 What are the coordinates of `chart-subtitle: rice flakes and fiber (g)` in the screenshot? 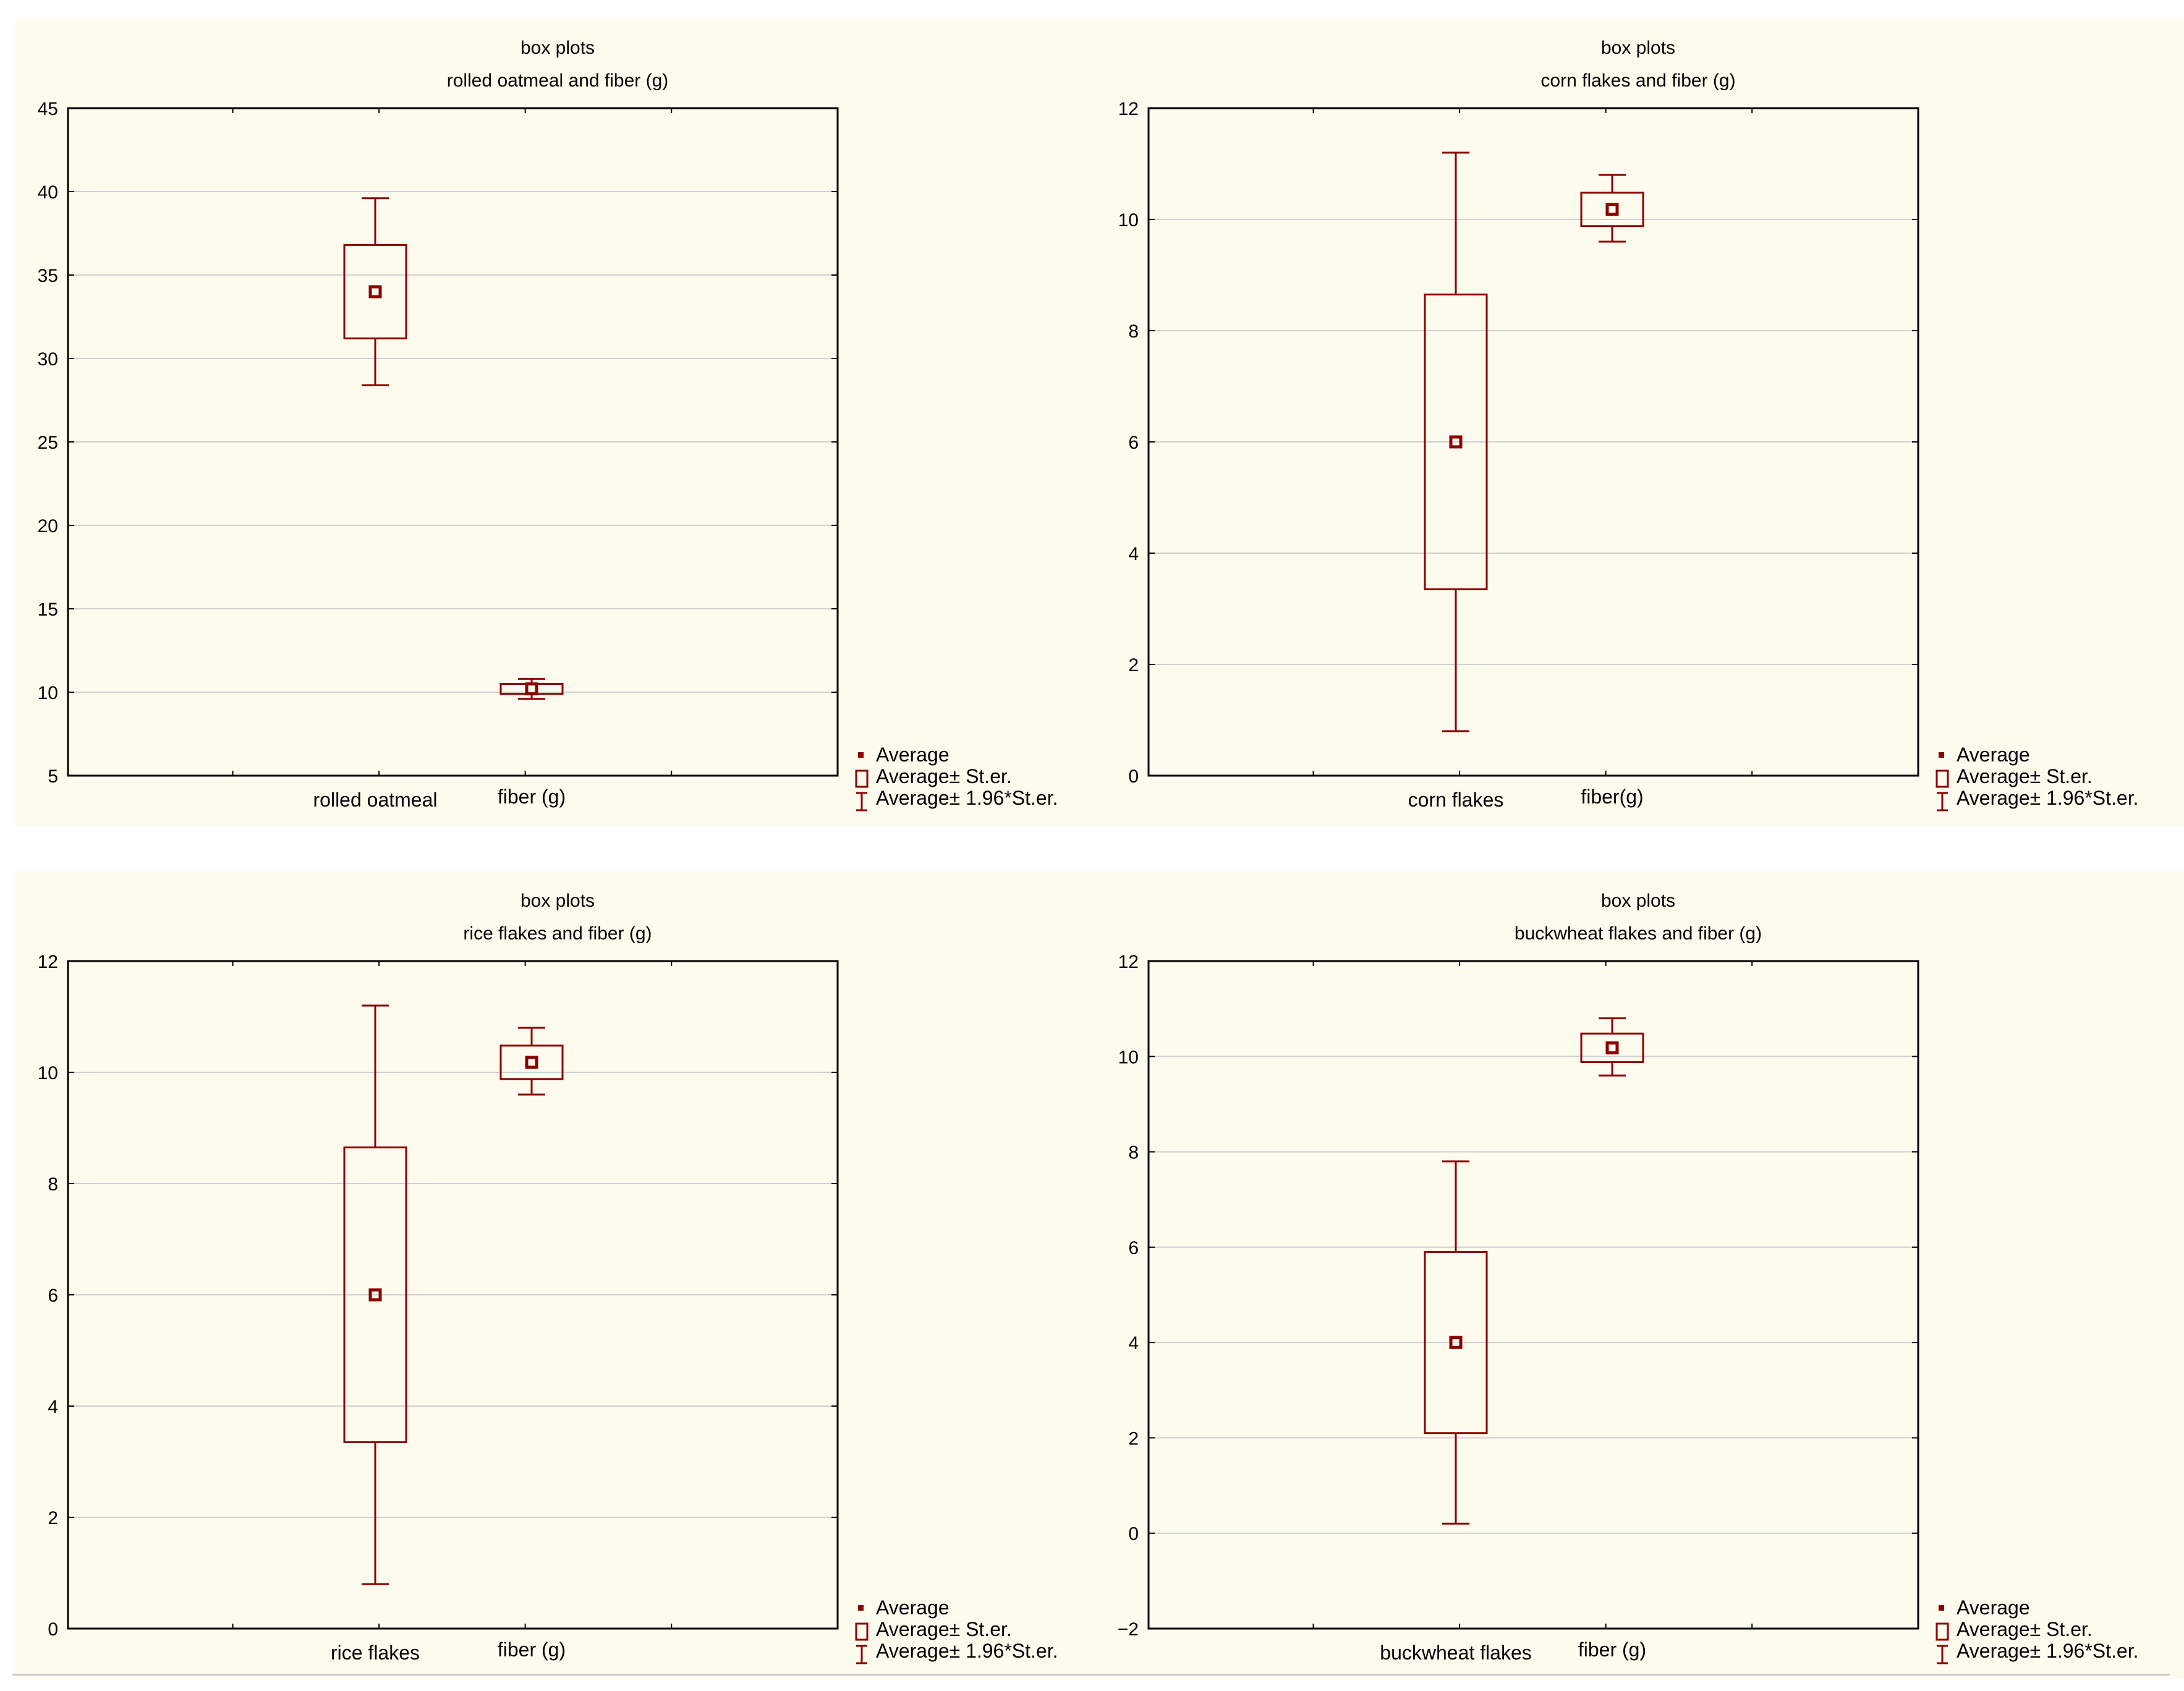 It's located at (557, 933).